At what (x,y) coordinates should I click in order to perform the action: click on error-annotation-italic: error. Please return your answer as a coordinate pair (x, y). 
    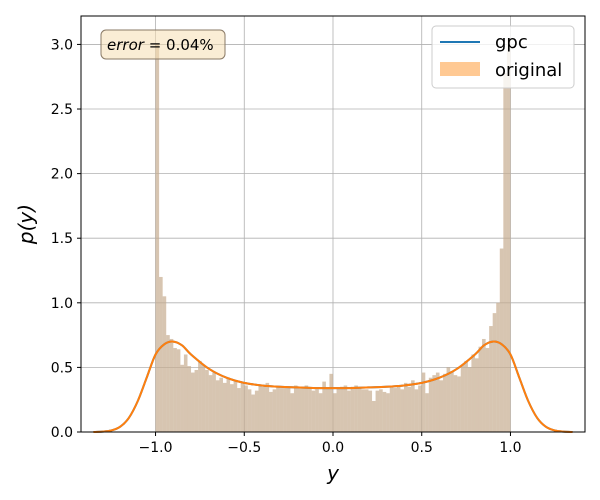
    Looking at the image, I should click on (126, 45).